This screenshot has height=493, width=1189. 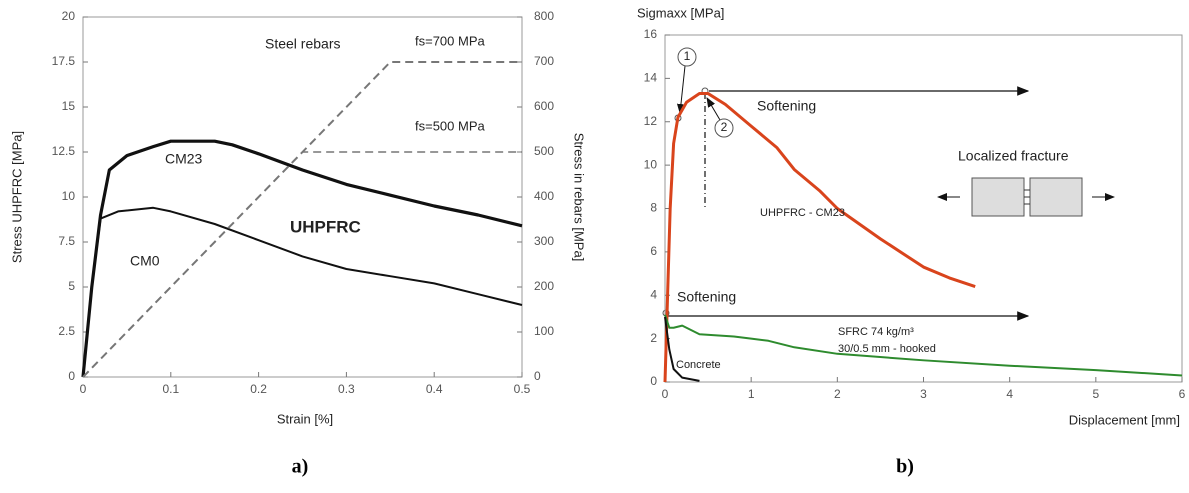 What do you see at coordinates (837, 394) in the screenshot?
I see `x-tick-label: 2` at bounding box center [837, 394].